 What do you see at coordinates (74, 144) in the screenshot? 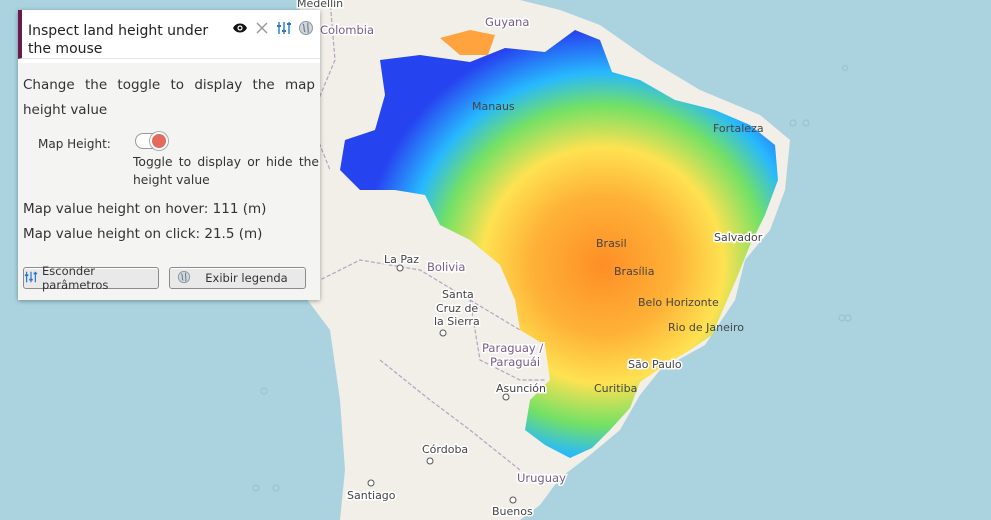
I see `toggle-label: Map Height:` at bounding box center [74, 144].